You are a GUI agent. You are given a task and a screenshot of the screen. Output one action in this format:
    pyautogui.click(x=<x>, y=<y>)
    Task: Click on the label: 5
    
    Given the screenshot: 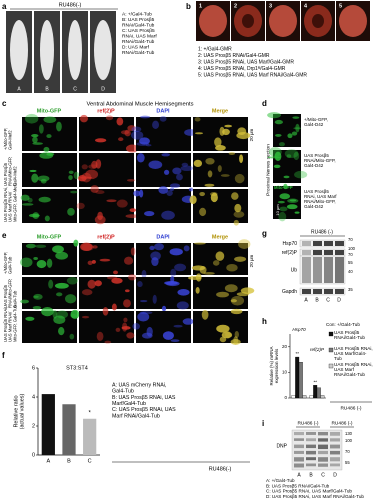 What is the action you would take?
    pyautogui.click(x=340, y=6)
    